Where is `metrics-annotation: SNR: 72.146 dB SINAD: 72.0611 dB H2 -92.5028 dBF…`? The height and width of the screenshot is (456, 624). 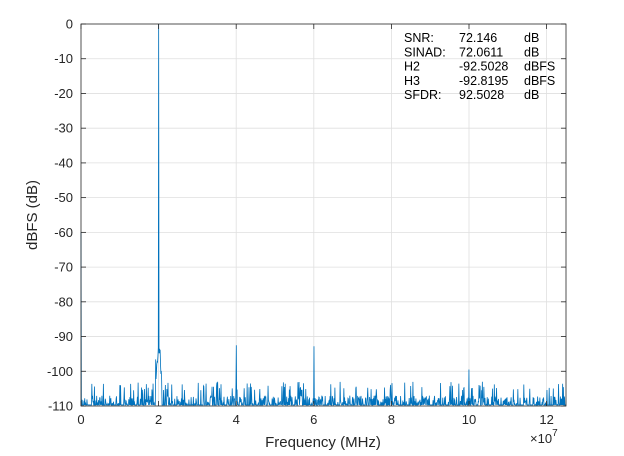
metrics-annotation: SNR: 72.146 dB SINAD: 72.0611 dB H2 -92.5028 dBF… is located at coordinates (479, 66).